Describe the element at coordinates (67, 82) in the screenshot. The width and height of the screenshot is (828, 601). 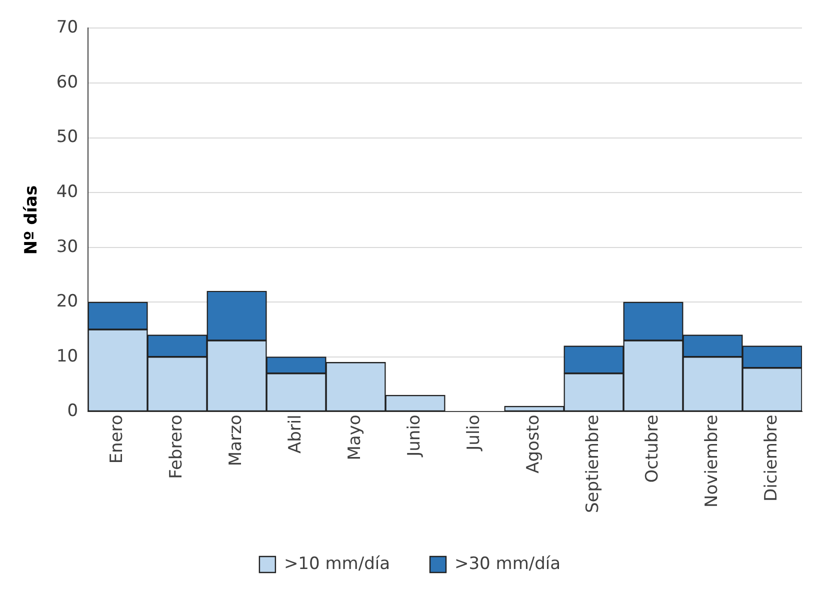
I see `y-tick-label: 60` at that location.